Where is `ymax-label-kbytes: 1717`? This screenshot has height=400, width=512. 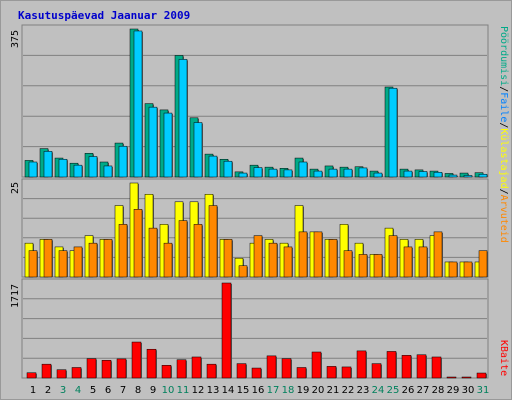 ymax-label-kbytes: 1717 is located at coordinates (15, 296).